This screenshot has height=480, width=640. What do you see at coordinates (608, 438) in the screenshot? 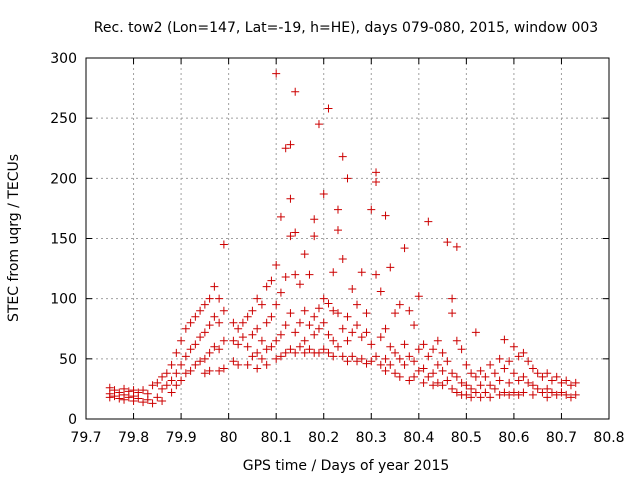
I see `x-tick-label: 80.8` at bounding box center [608, 438].